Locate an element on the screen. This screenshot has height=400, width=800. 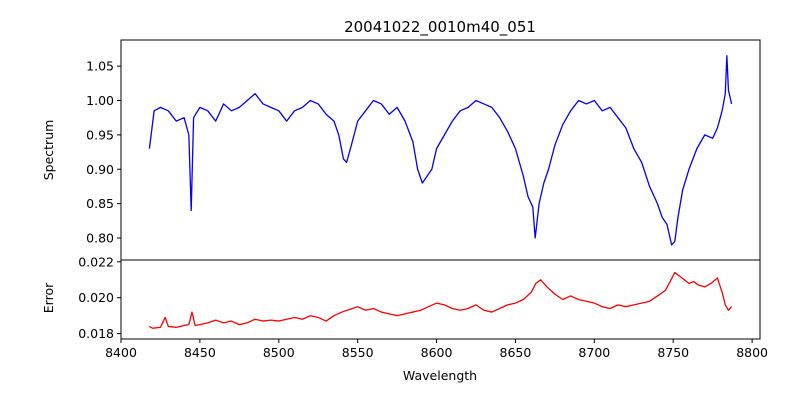
x-tick-label: 8450 is located at coordinates (200, 352).